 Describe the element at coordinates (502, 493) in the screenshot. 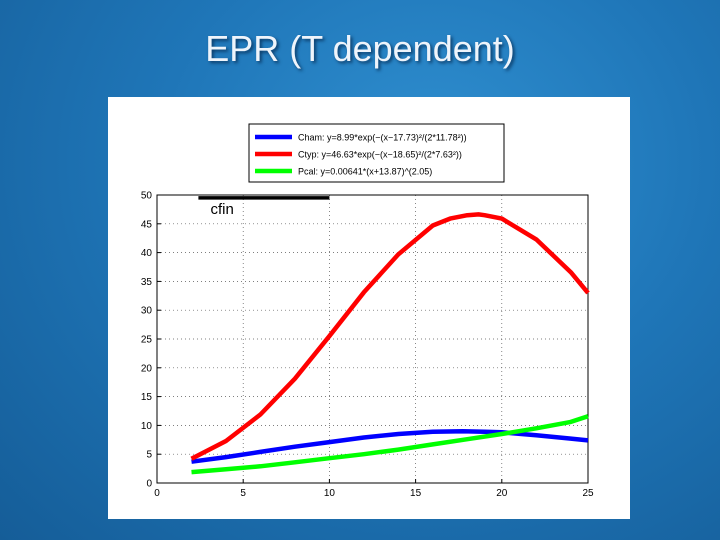

I see `x-tick-label: 20` at that location.